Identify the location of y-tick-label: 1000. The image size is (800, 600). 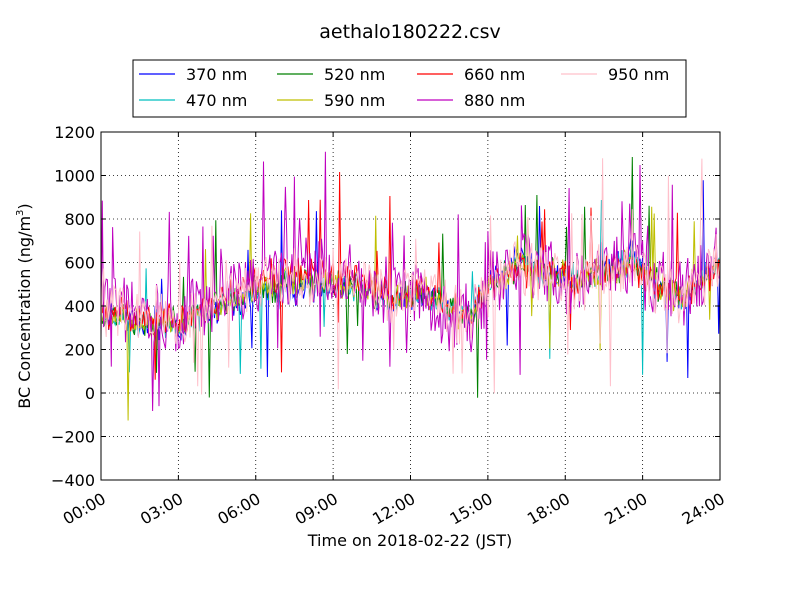
(74, 176).